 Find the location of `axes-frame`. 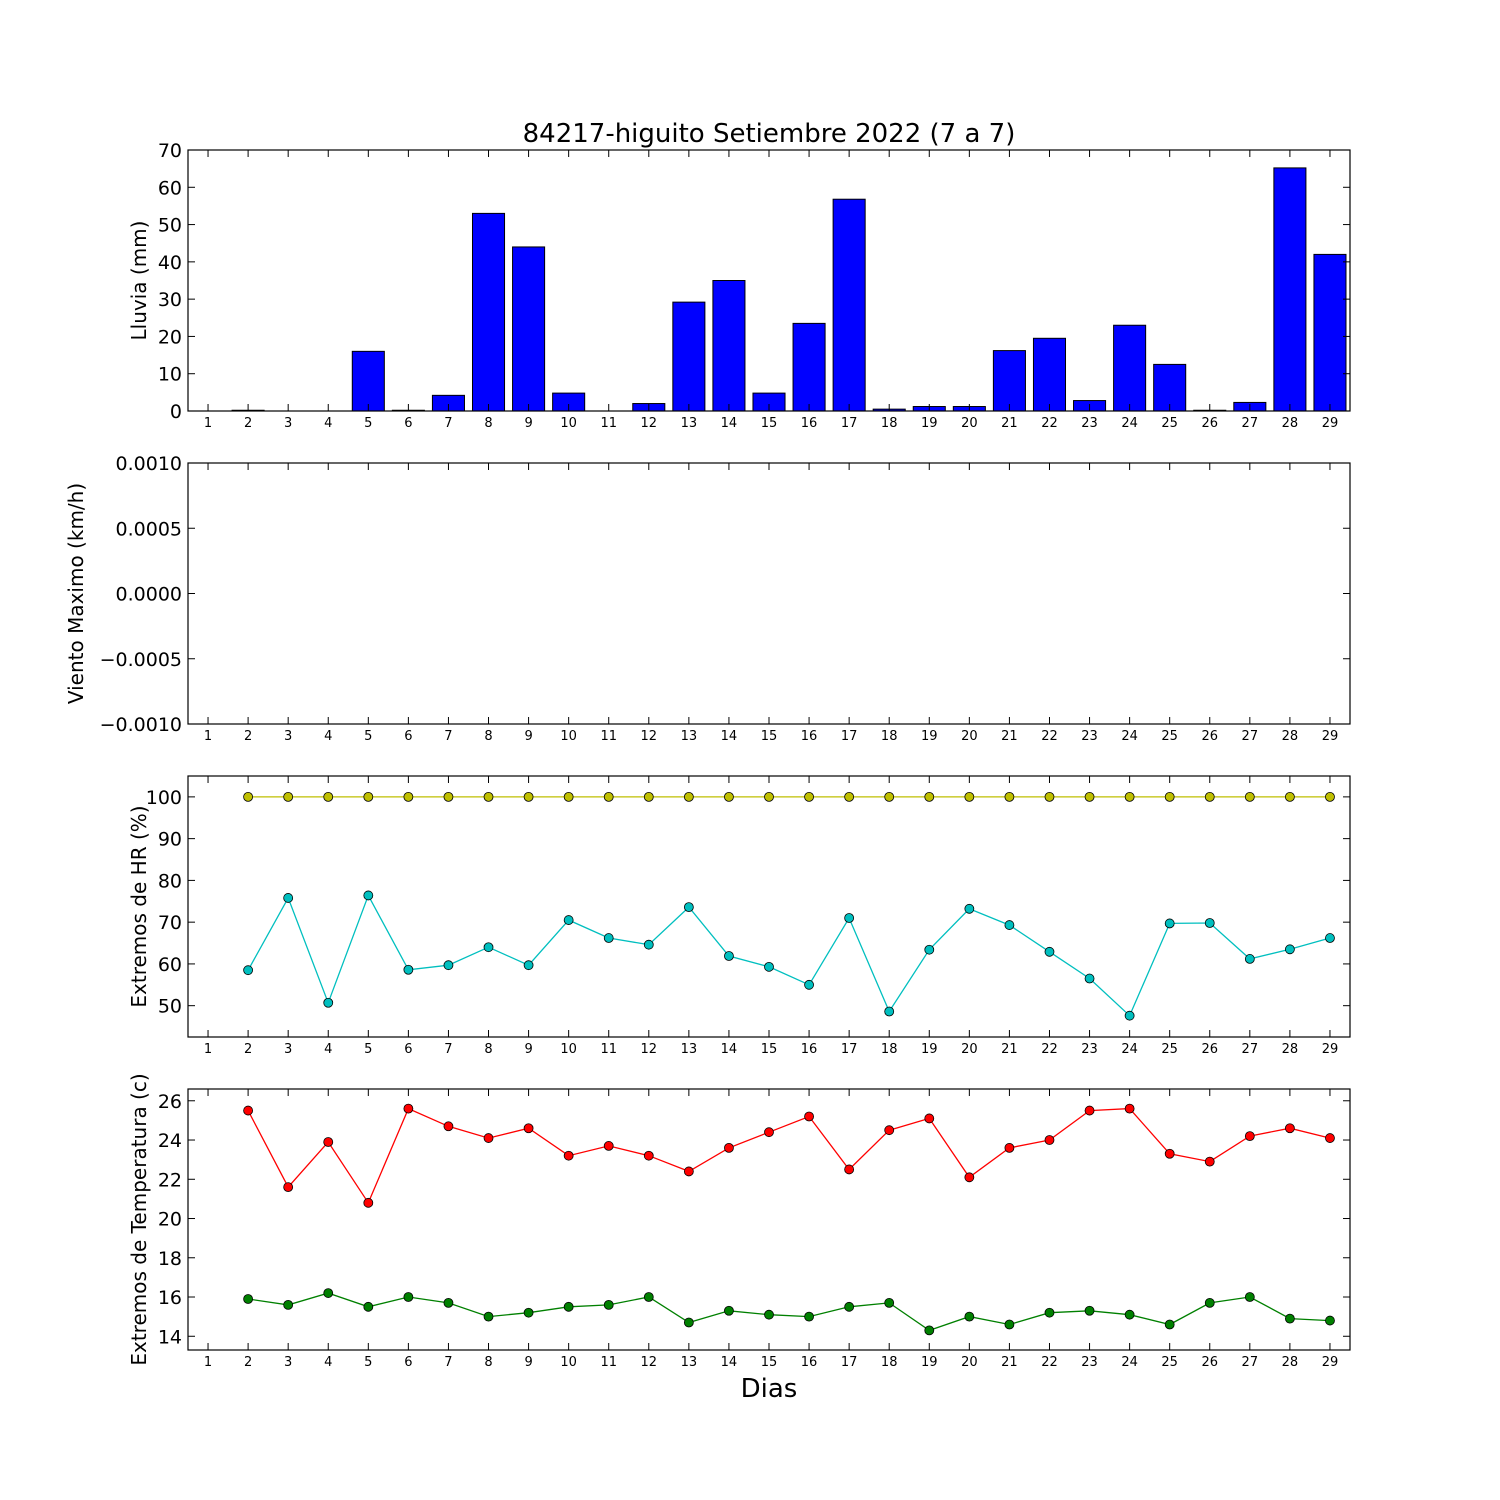

axes-frame is located at coordinates (769, 906).